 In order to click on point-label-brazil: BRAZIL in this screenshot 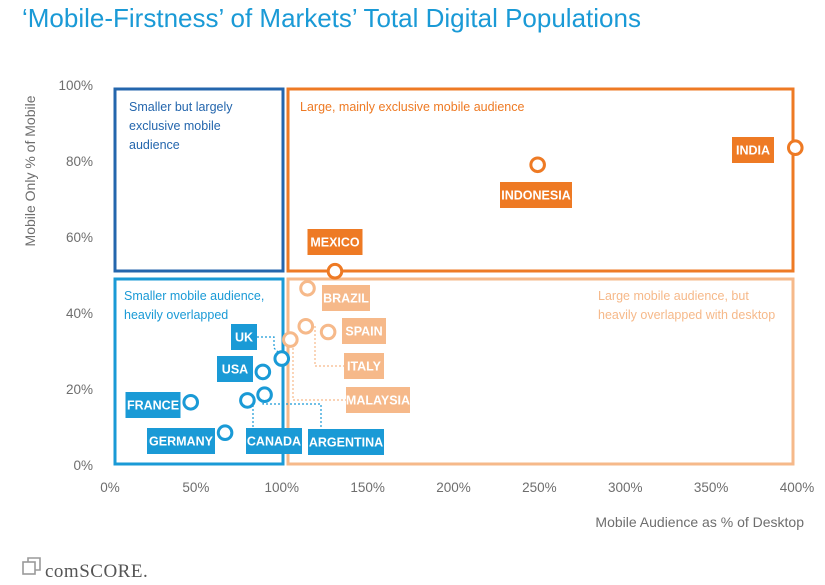, I will do `click(346, 299)`.